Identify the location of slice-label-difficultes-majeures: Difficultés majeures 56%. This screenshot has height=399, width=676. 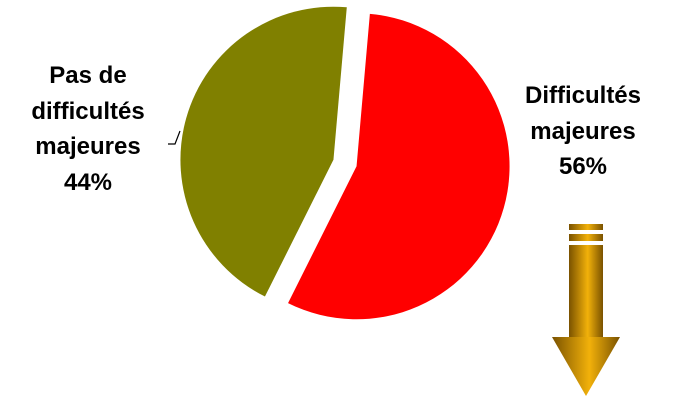
(583, 131).